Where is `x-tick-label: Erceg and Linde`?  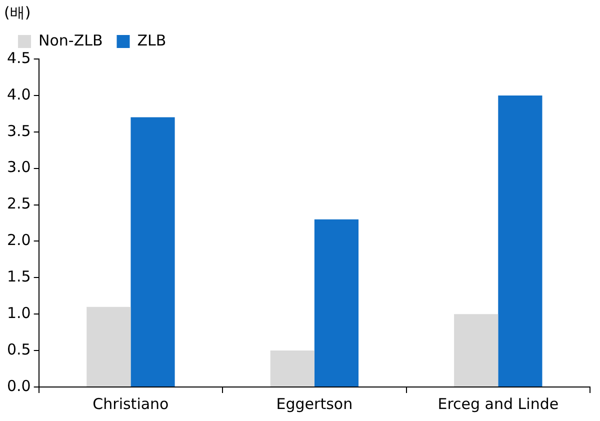 x-tick-label: Erceg and Linde is located at coordinates (498, 403).